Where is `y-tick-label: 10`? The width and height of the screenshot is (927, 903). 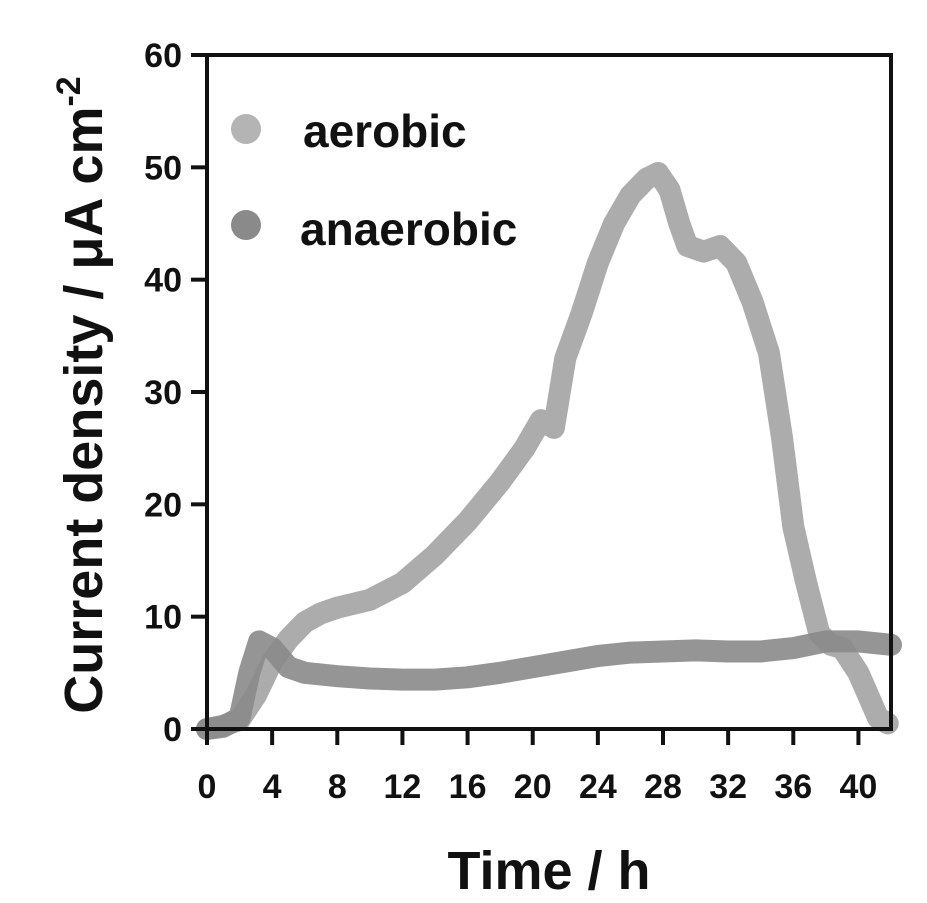
y-tick-label: 10 is located at coordinates (163, 618).